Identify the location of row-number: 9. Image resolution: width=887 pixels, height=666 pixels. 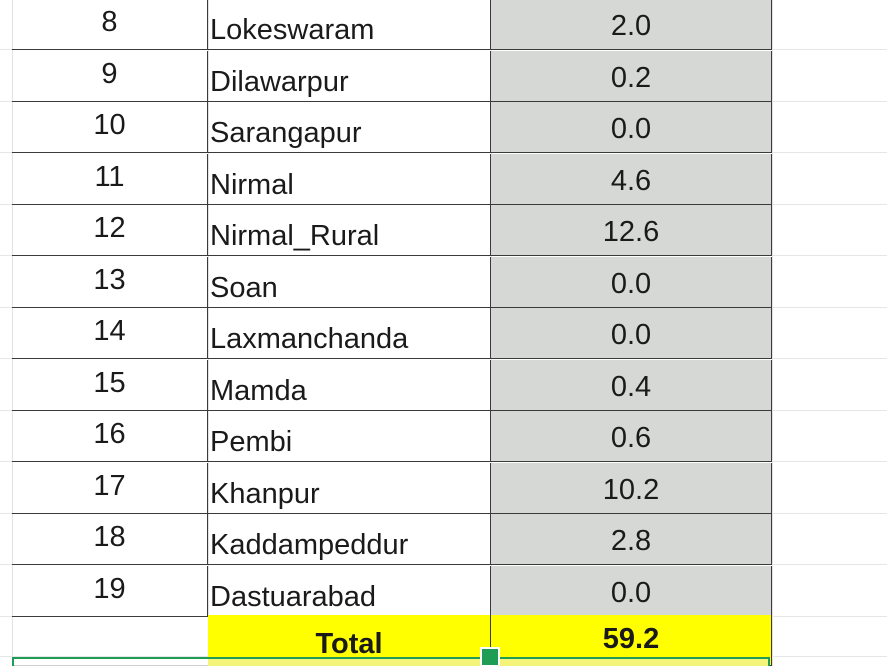
(109, 73).